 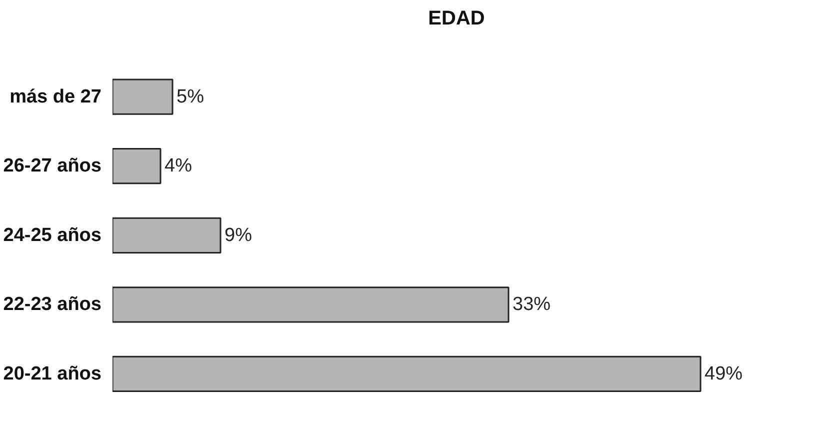 What do you see at coordinates (56, 97) in the screenshot?
I see `y-tick-label: más de 27` at bounding box center [56, 97].